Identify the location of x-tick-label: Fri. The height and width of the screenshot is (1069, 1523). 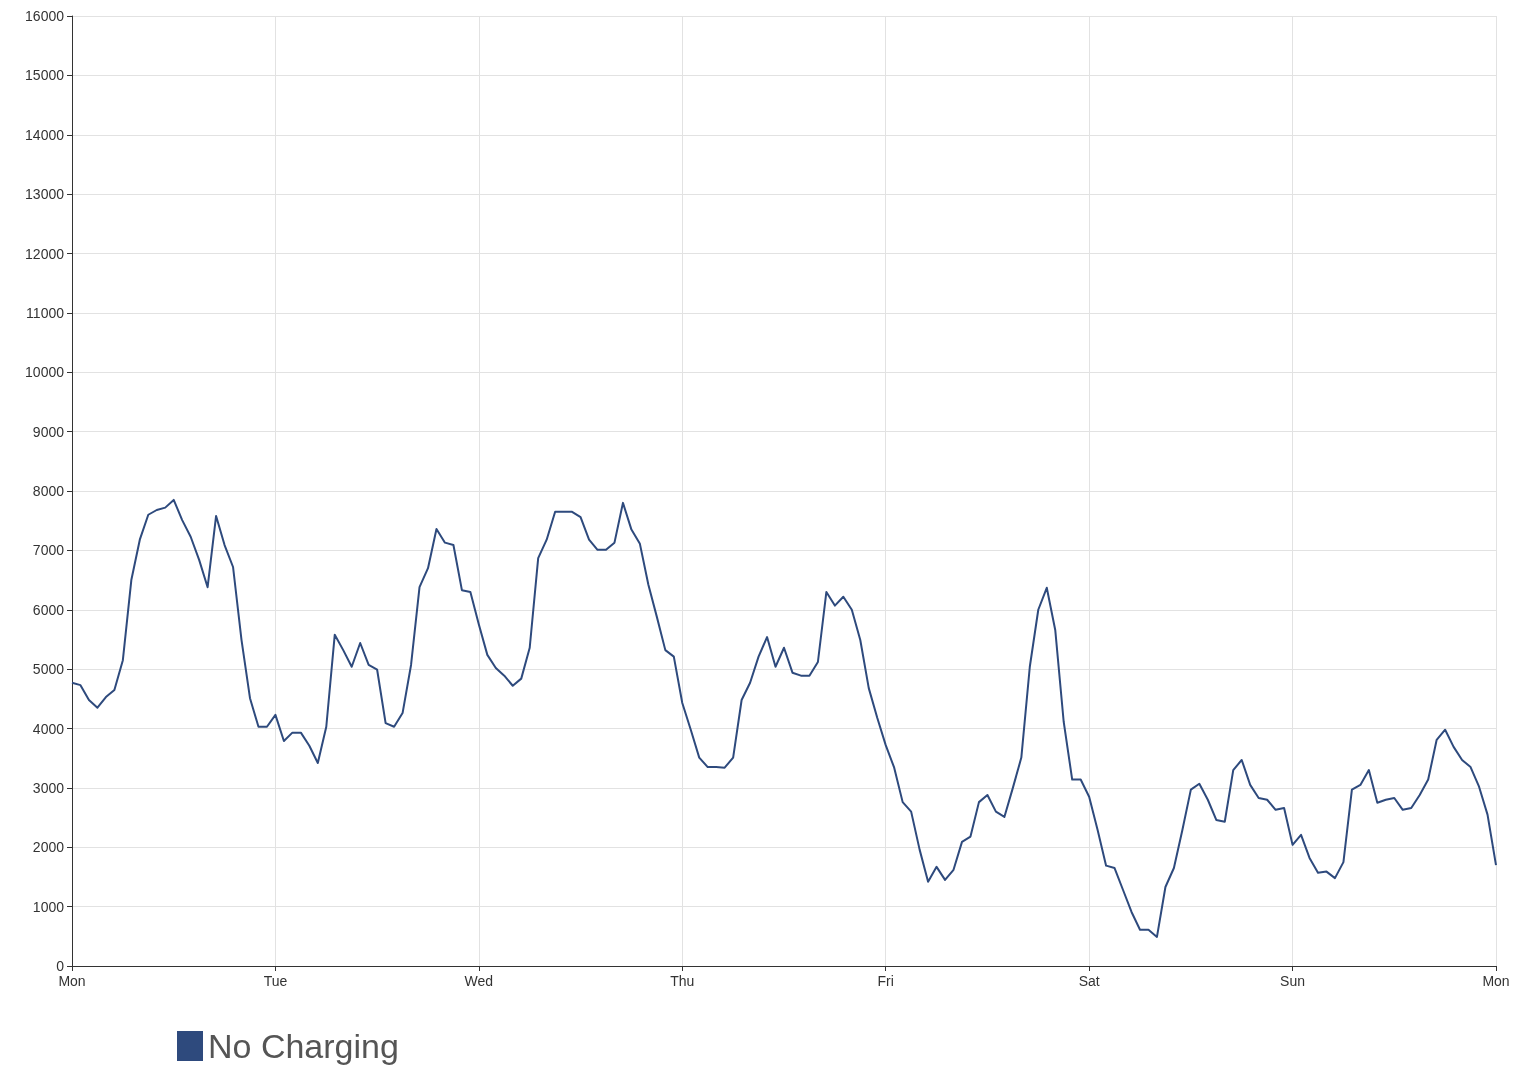
(885, 981).